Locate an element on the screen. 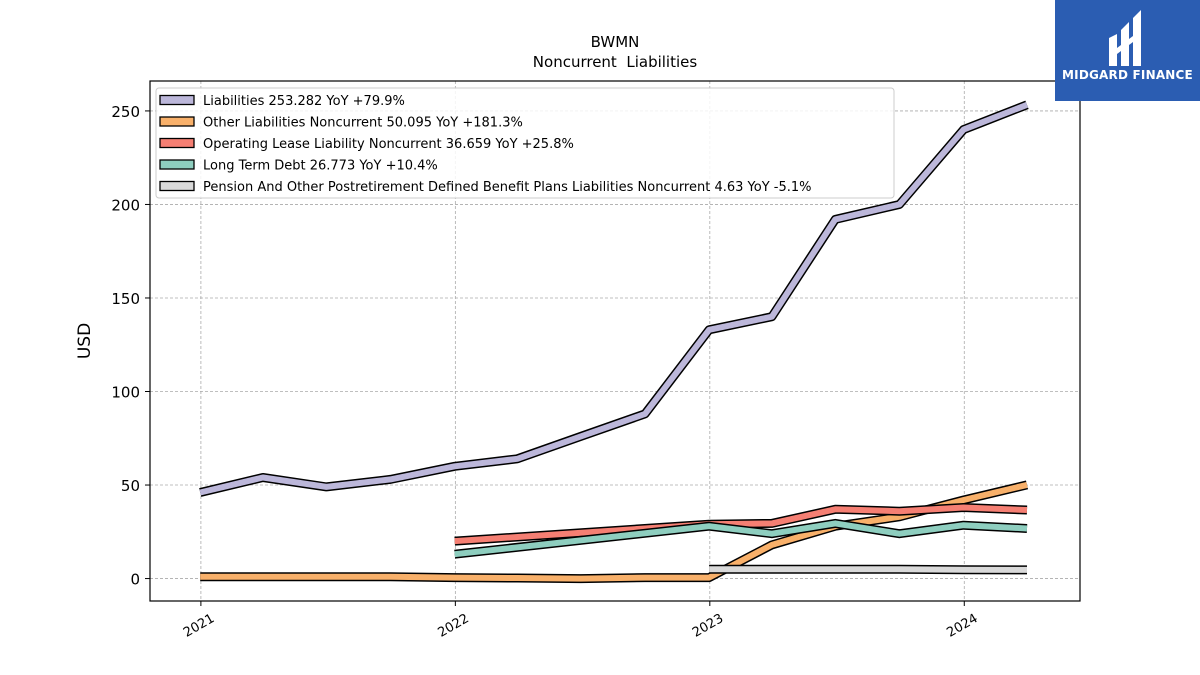 The width and height of the screenshot is (1200, 675). y-tick-label: 250 is located at coordinates (125, 112).